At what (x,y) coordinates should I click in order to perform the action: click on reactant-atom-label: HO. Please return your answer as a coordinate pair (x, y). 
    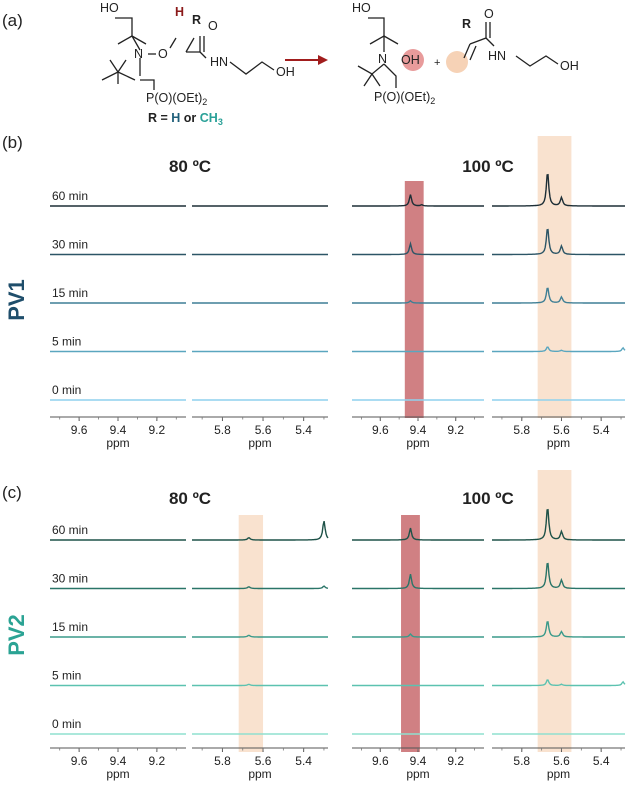
    Looking at the image, I should click on (109, 8).